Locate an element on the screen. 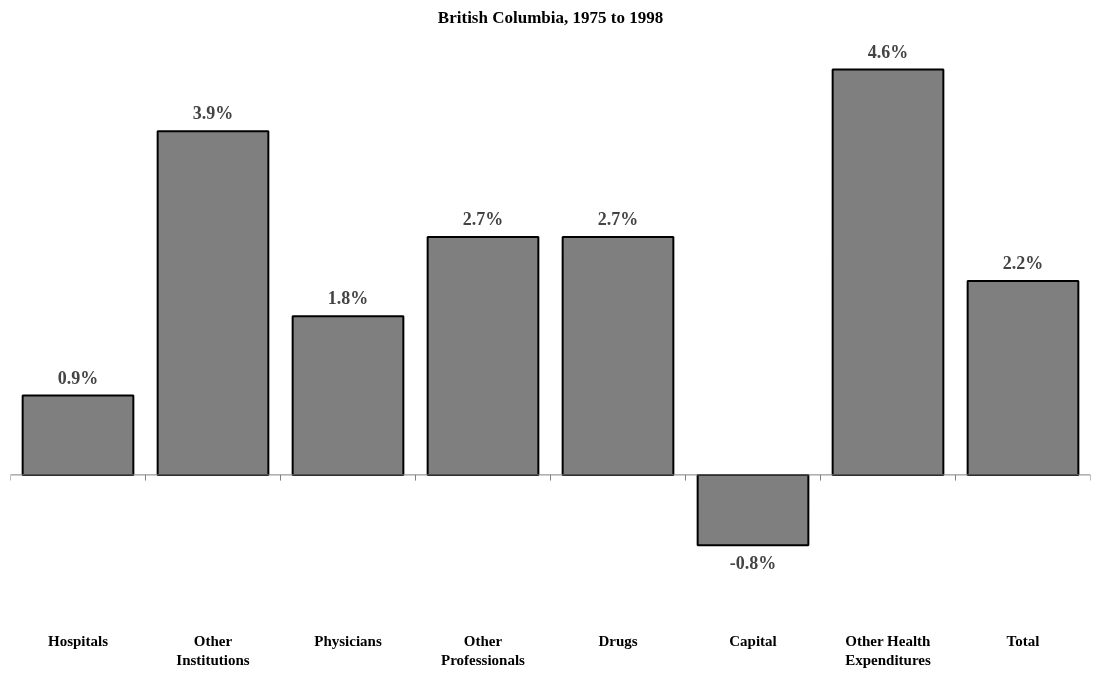  x-tick-label: Physicians is located at coordinates (348, 640).